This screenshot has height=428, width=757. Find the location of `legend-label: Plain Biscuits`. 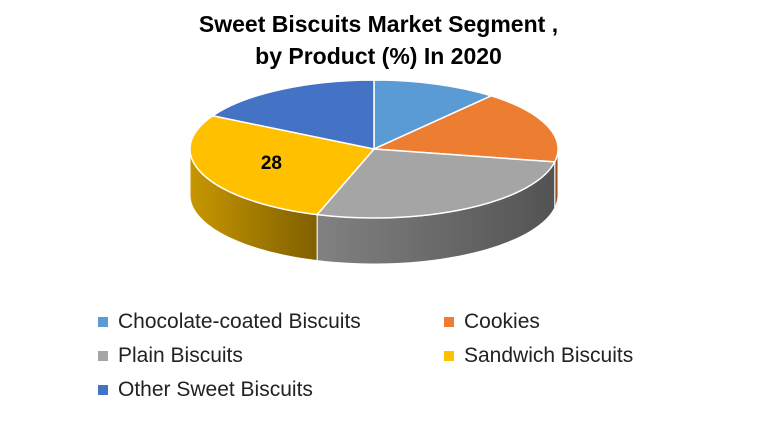

legend-label: Plain Biscuits is located at coordinates (180, 355).